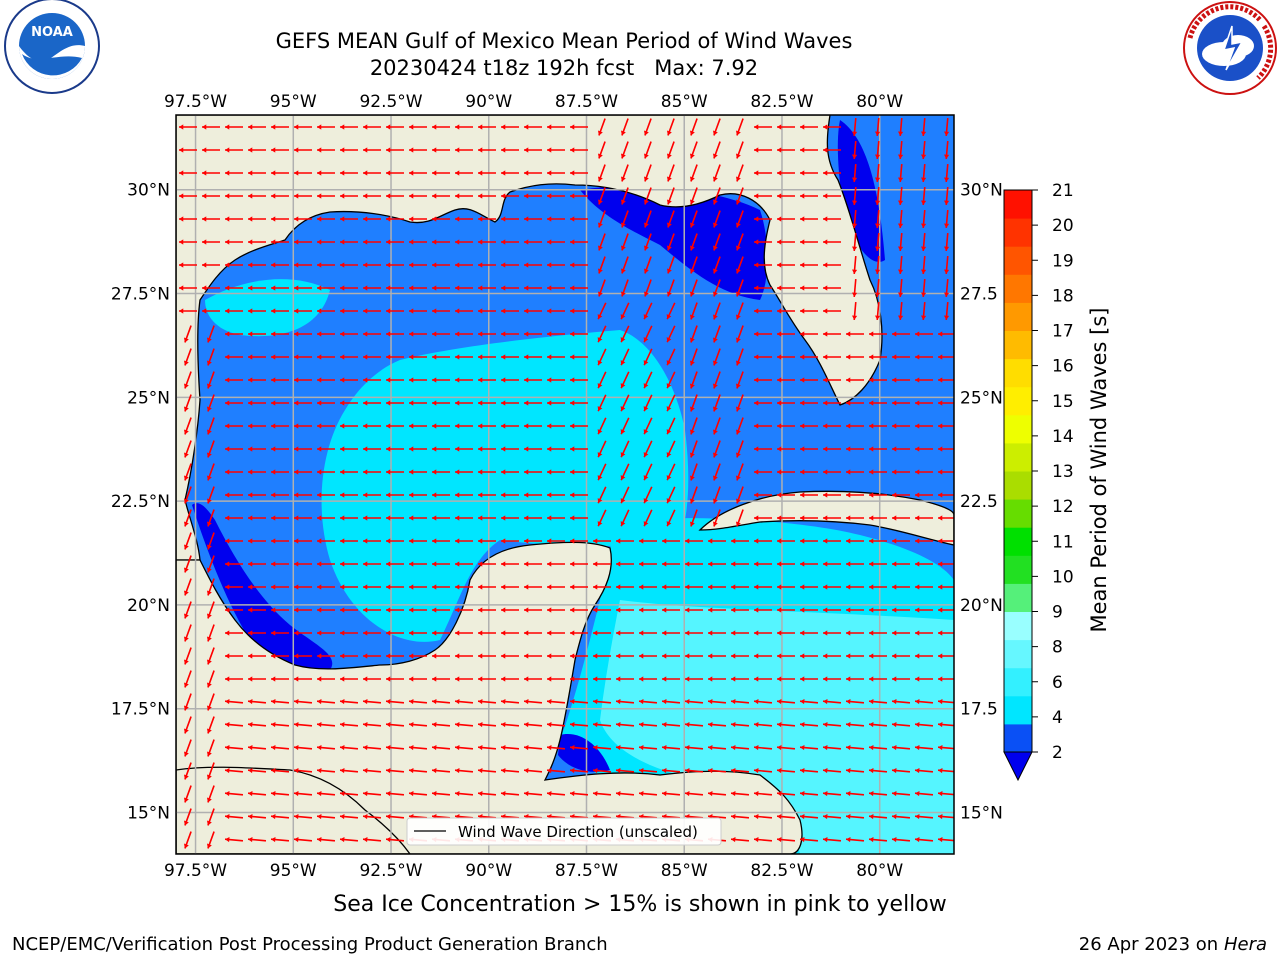 This screenshot has height=960, width=1280. Describe the element at coordinates (1063, 226) in the screenshot. I see `colorbar-tick-15: 20` at that location.